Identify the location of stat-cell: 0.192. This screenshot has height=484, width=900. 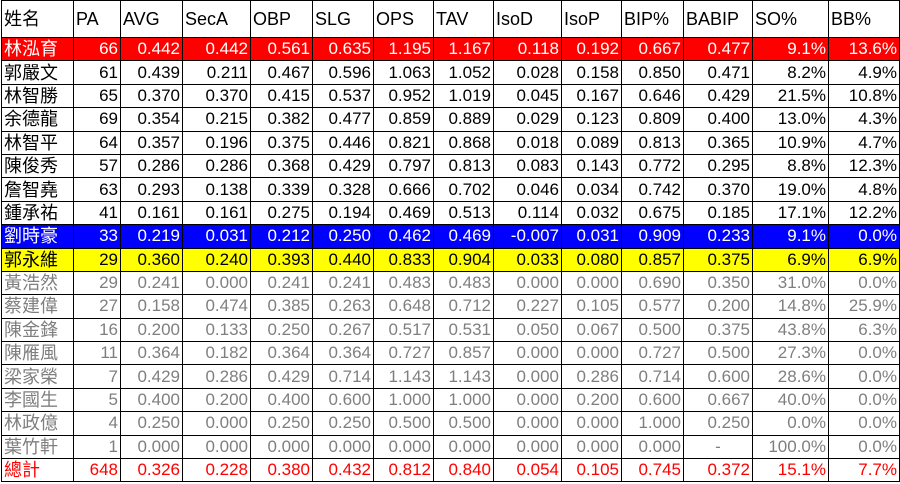
(591, 49).